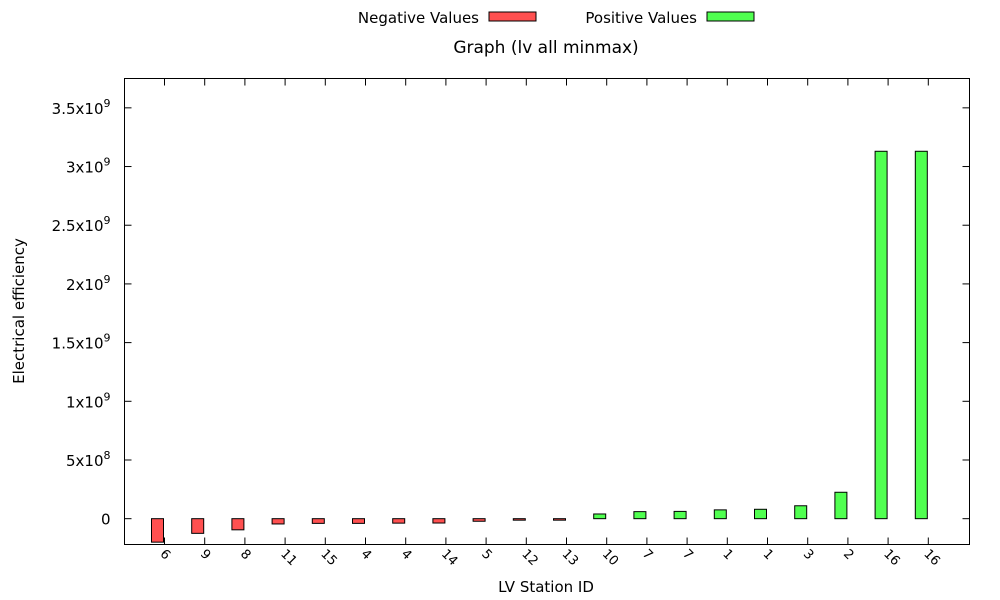 The width and height of the screenshot is (1000, 600). What do you see at coordinates (641, 18) in the screenshot?
I see `legend-label-positive: Positive Values` at bounding box center [641, 18].